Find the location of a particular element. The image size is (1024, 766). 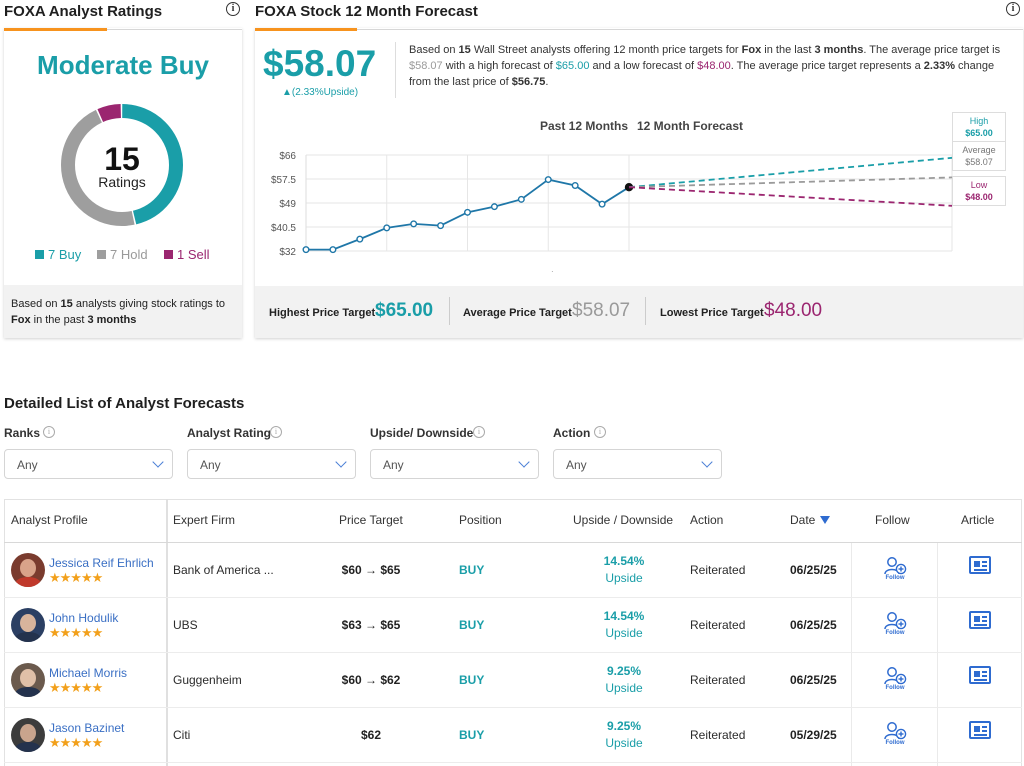

upside-percent: 14.54% is located at coordinates (624, 616).